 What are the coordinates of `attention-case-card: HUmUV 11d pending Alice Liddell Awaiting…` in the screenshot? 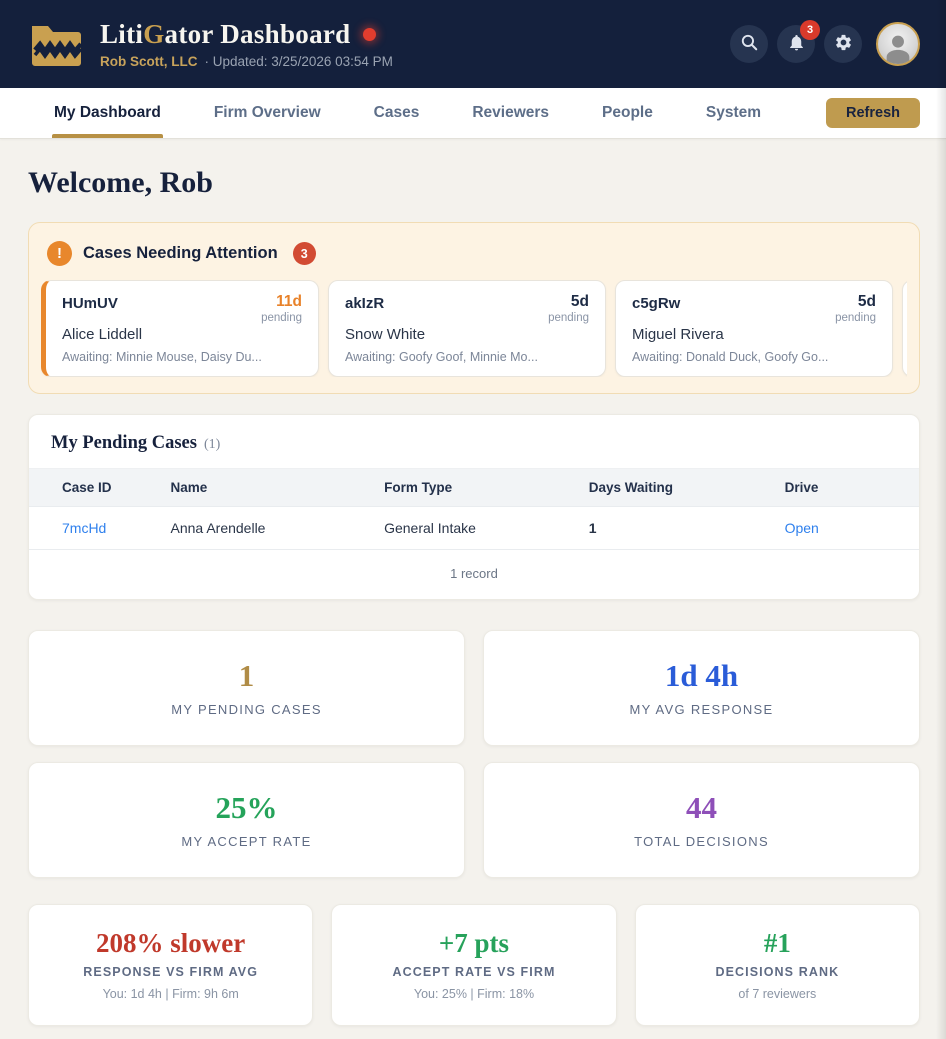 It's located at (180, 328).